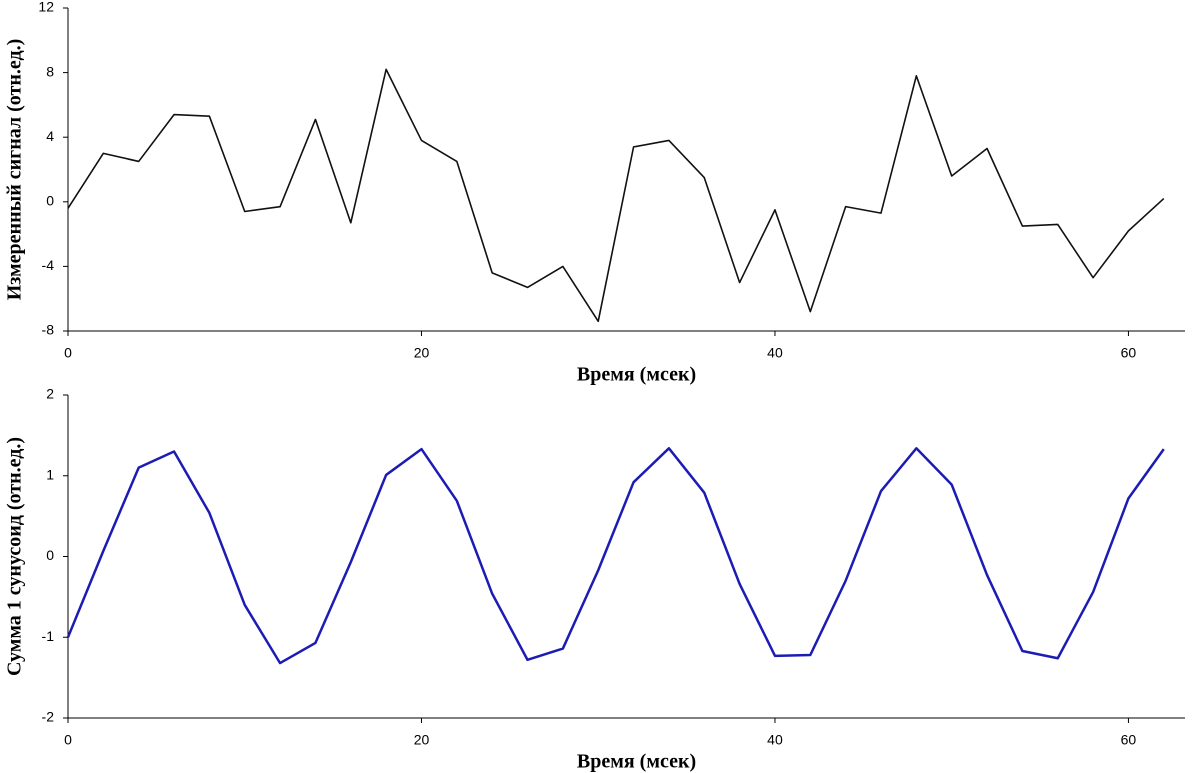 The width and height of the screenshot is (1200, 773). What do you see at coordinates (48, 636) in the screenshot?
I see `y-tick-label: -1` at bounding box center [48, 636].